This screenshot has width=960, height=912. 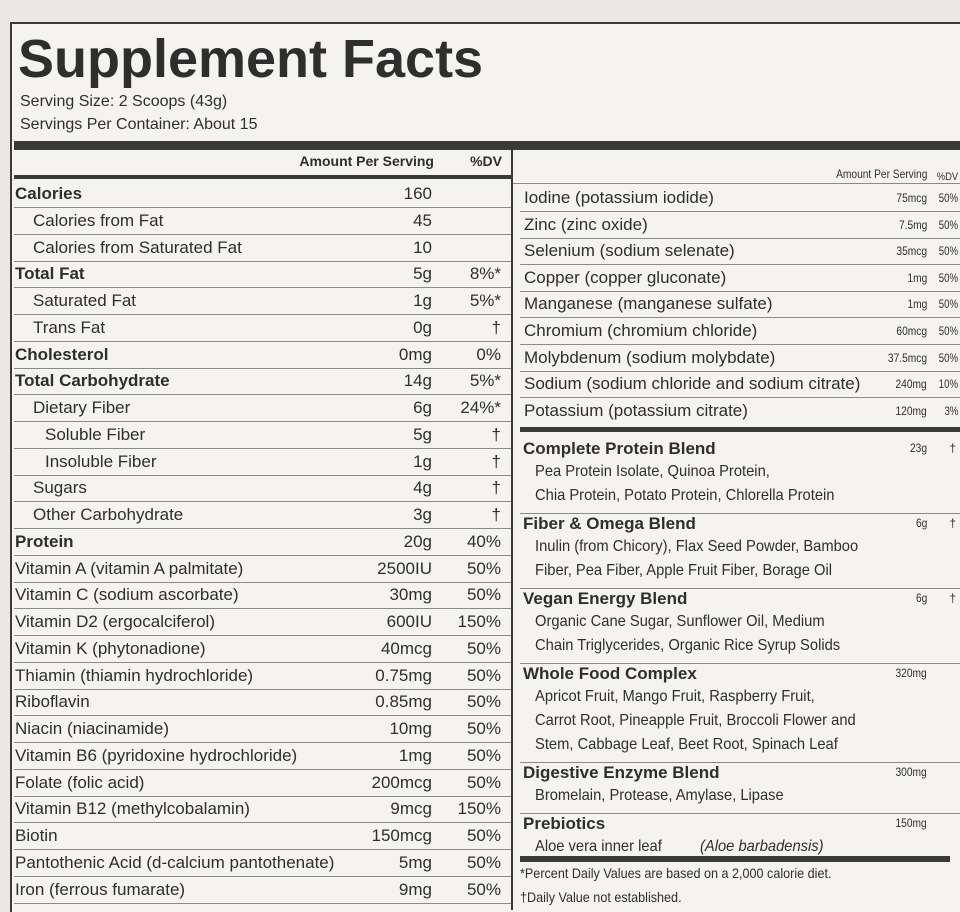 I want to click on nutrient-amount: 10, so click(x=422, y=247).